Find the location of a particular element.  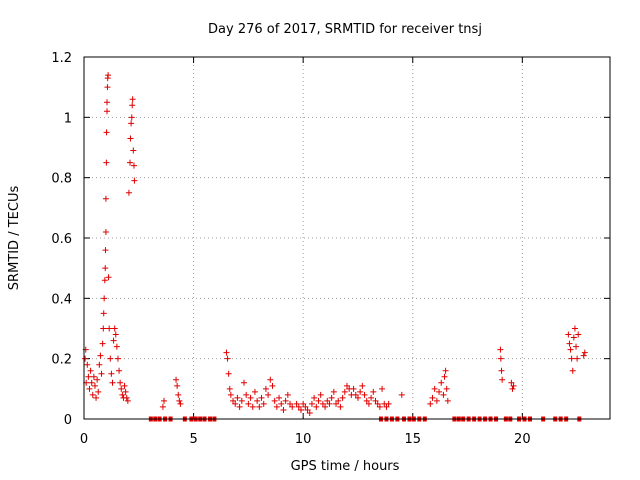

x-tick-label: 10 is located at coordinates (303, 439).